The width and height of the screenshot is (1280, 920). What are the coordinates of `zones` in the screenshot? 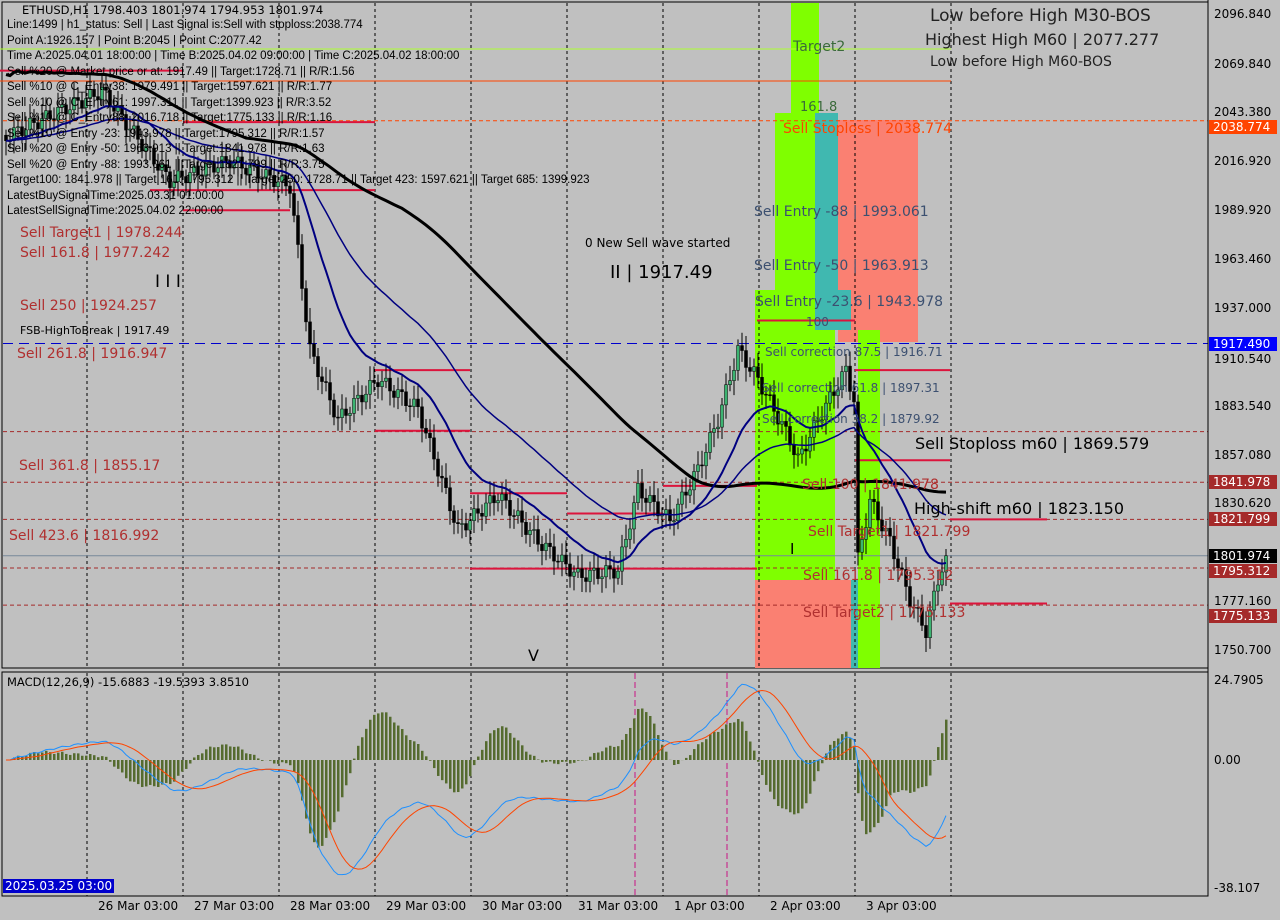 It's located at (836, 335).